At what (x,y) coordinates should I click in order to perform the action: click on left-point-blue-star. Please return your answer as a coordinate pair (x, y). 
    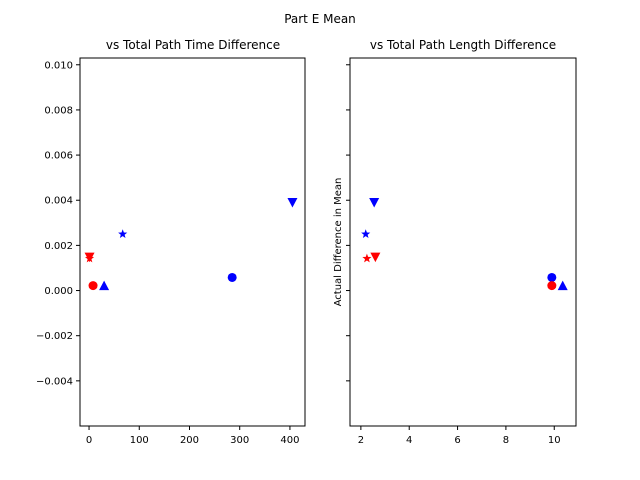
    Looking at the image, I should click on (123, 233).